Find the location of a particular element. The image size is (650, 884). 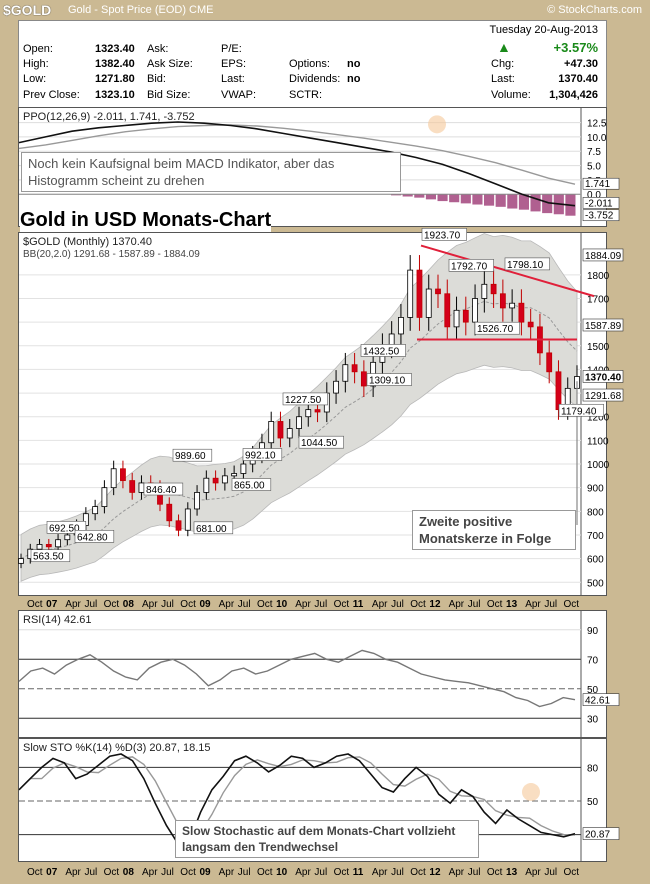

open-value: 1323.40 is located at coordinates (115, 49).